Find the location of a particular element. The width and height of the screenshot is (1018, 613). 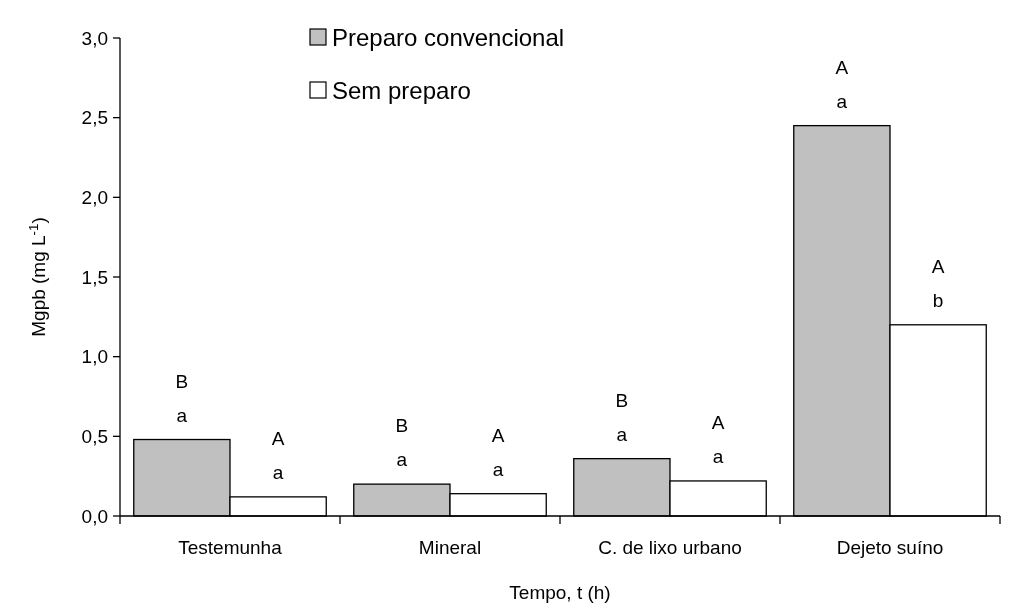

x-tick-label: Dejeto suíno is located at coordinates (890, 547).